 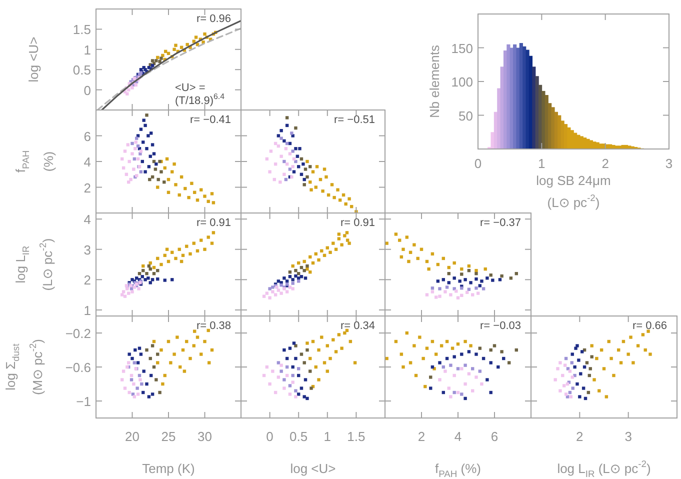 I want to click on annotation: r= 0.34, so click(x=357, y=326).